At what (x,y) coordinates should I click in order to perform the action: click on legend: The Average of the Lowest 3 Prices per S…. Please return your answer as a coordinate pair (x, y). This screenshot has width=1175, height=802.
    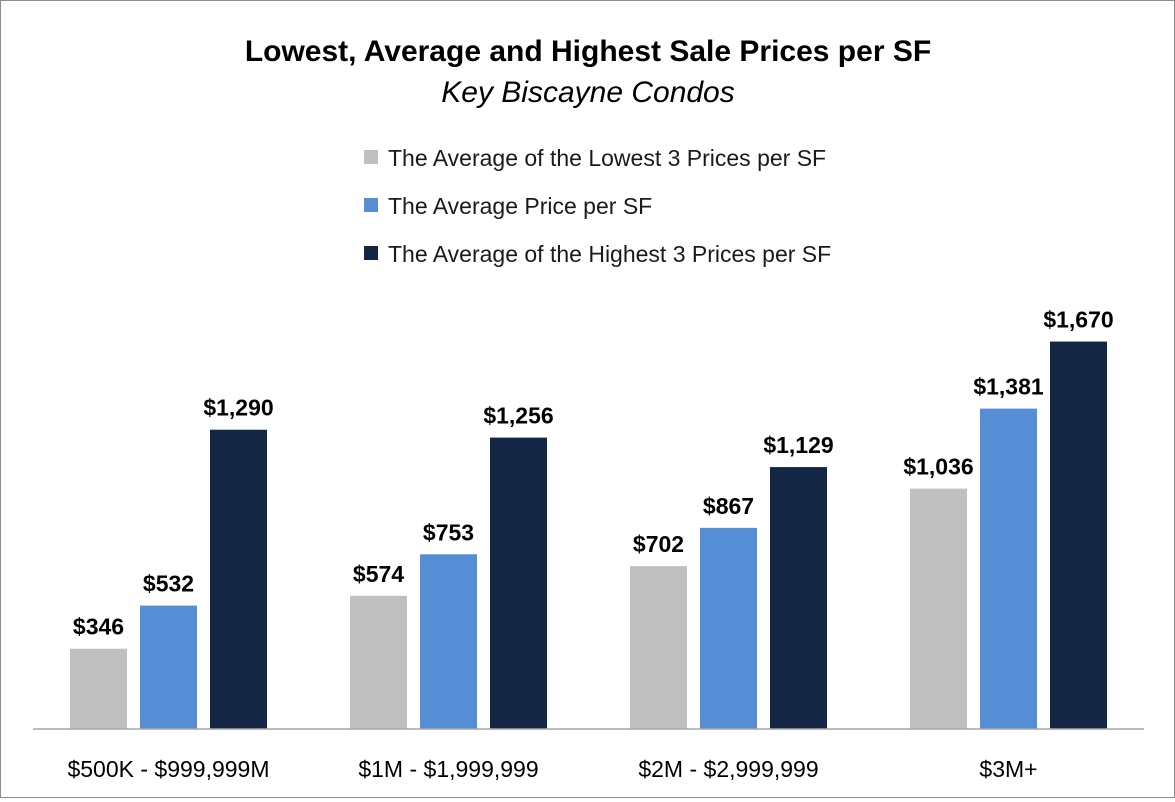
    Looking at the image, I should click on (597, 206).